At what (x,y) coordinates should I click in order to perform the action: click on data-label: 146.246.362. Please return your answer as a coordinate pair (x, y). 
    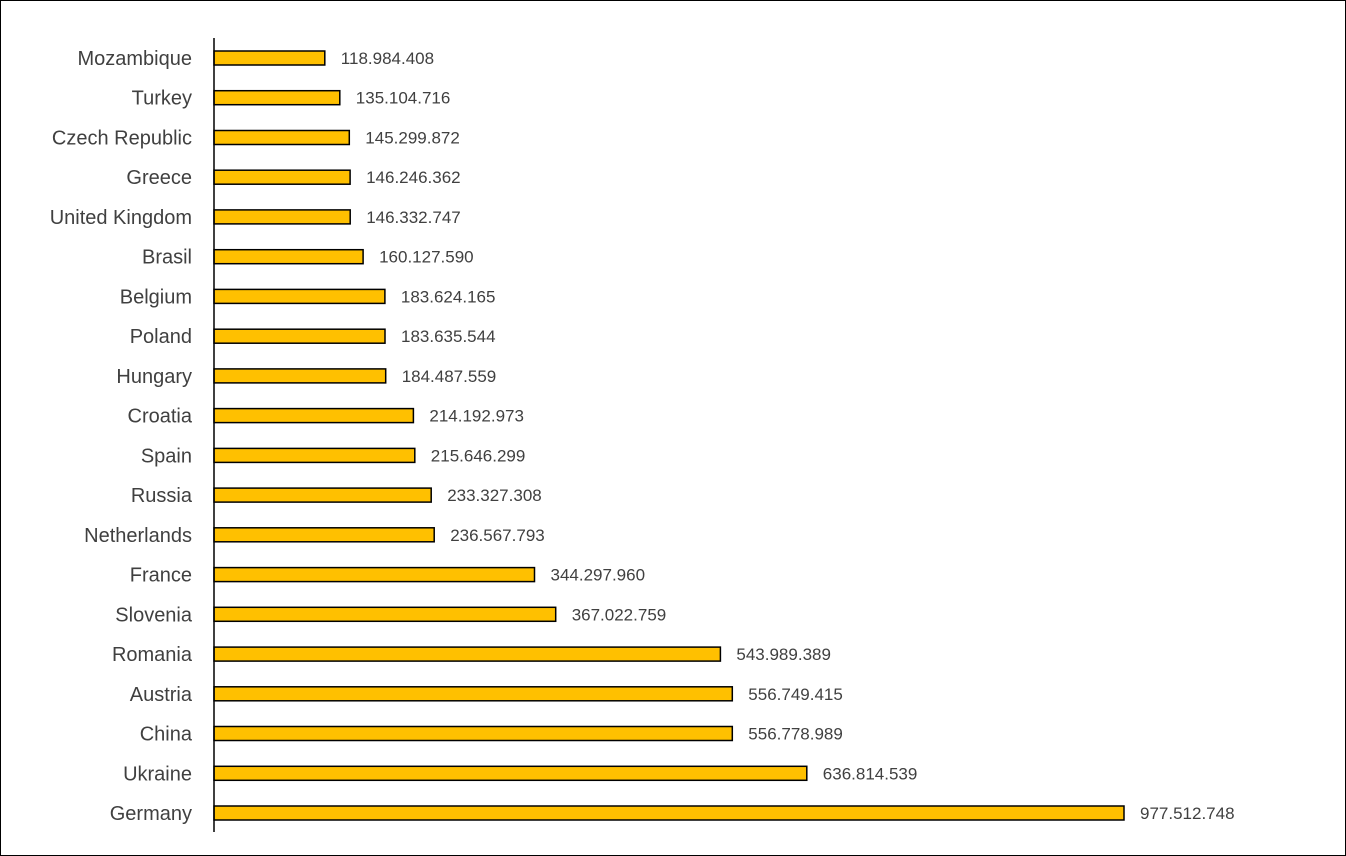
    Looking at the image, I should click on (413, 177).